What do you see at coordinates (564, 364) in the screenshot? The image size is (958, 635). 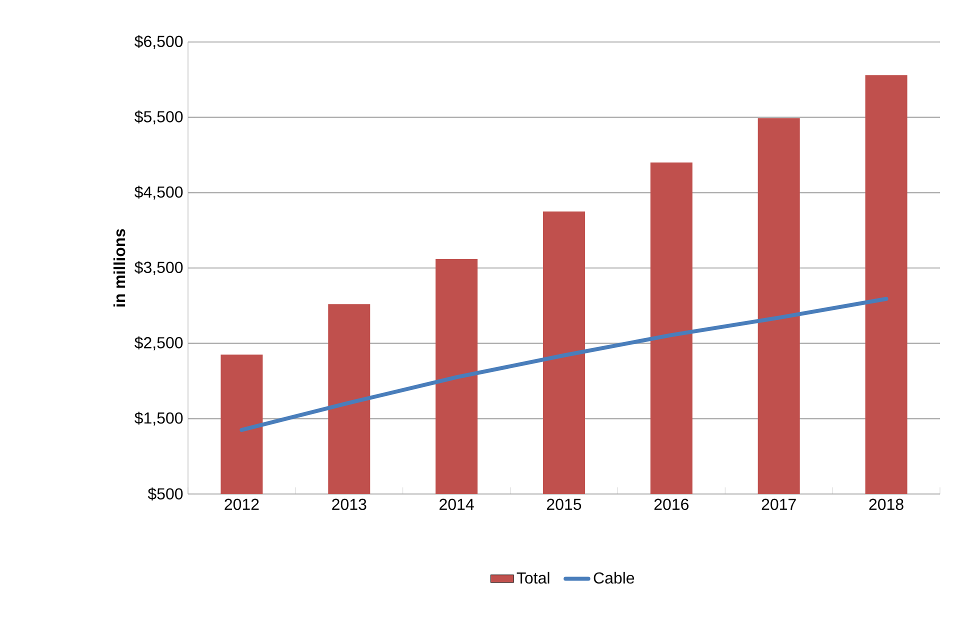 I see `line-series` at bounding box center [564, 364].